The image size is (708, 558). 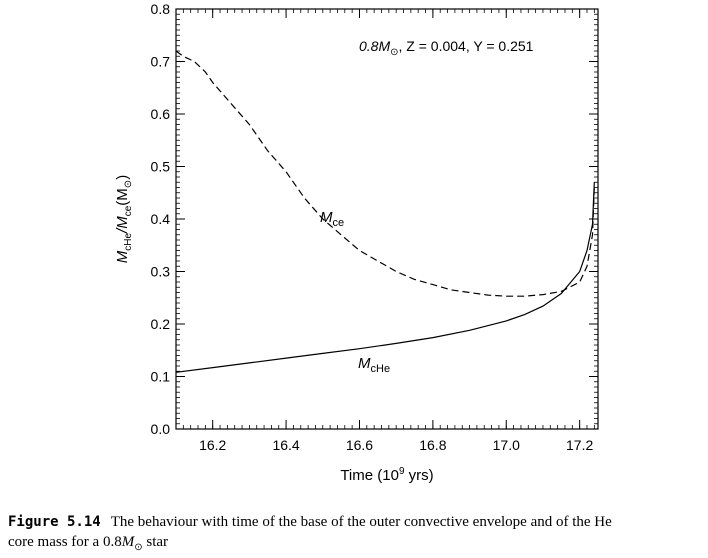 What do you see at coordinates (332, 219) in the screenshot?
I see `series-label-mce: Mce` at bounding box center [332, 219].